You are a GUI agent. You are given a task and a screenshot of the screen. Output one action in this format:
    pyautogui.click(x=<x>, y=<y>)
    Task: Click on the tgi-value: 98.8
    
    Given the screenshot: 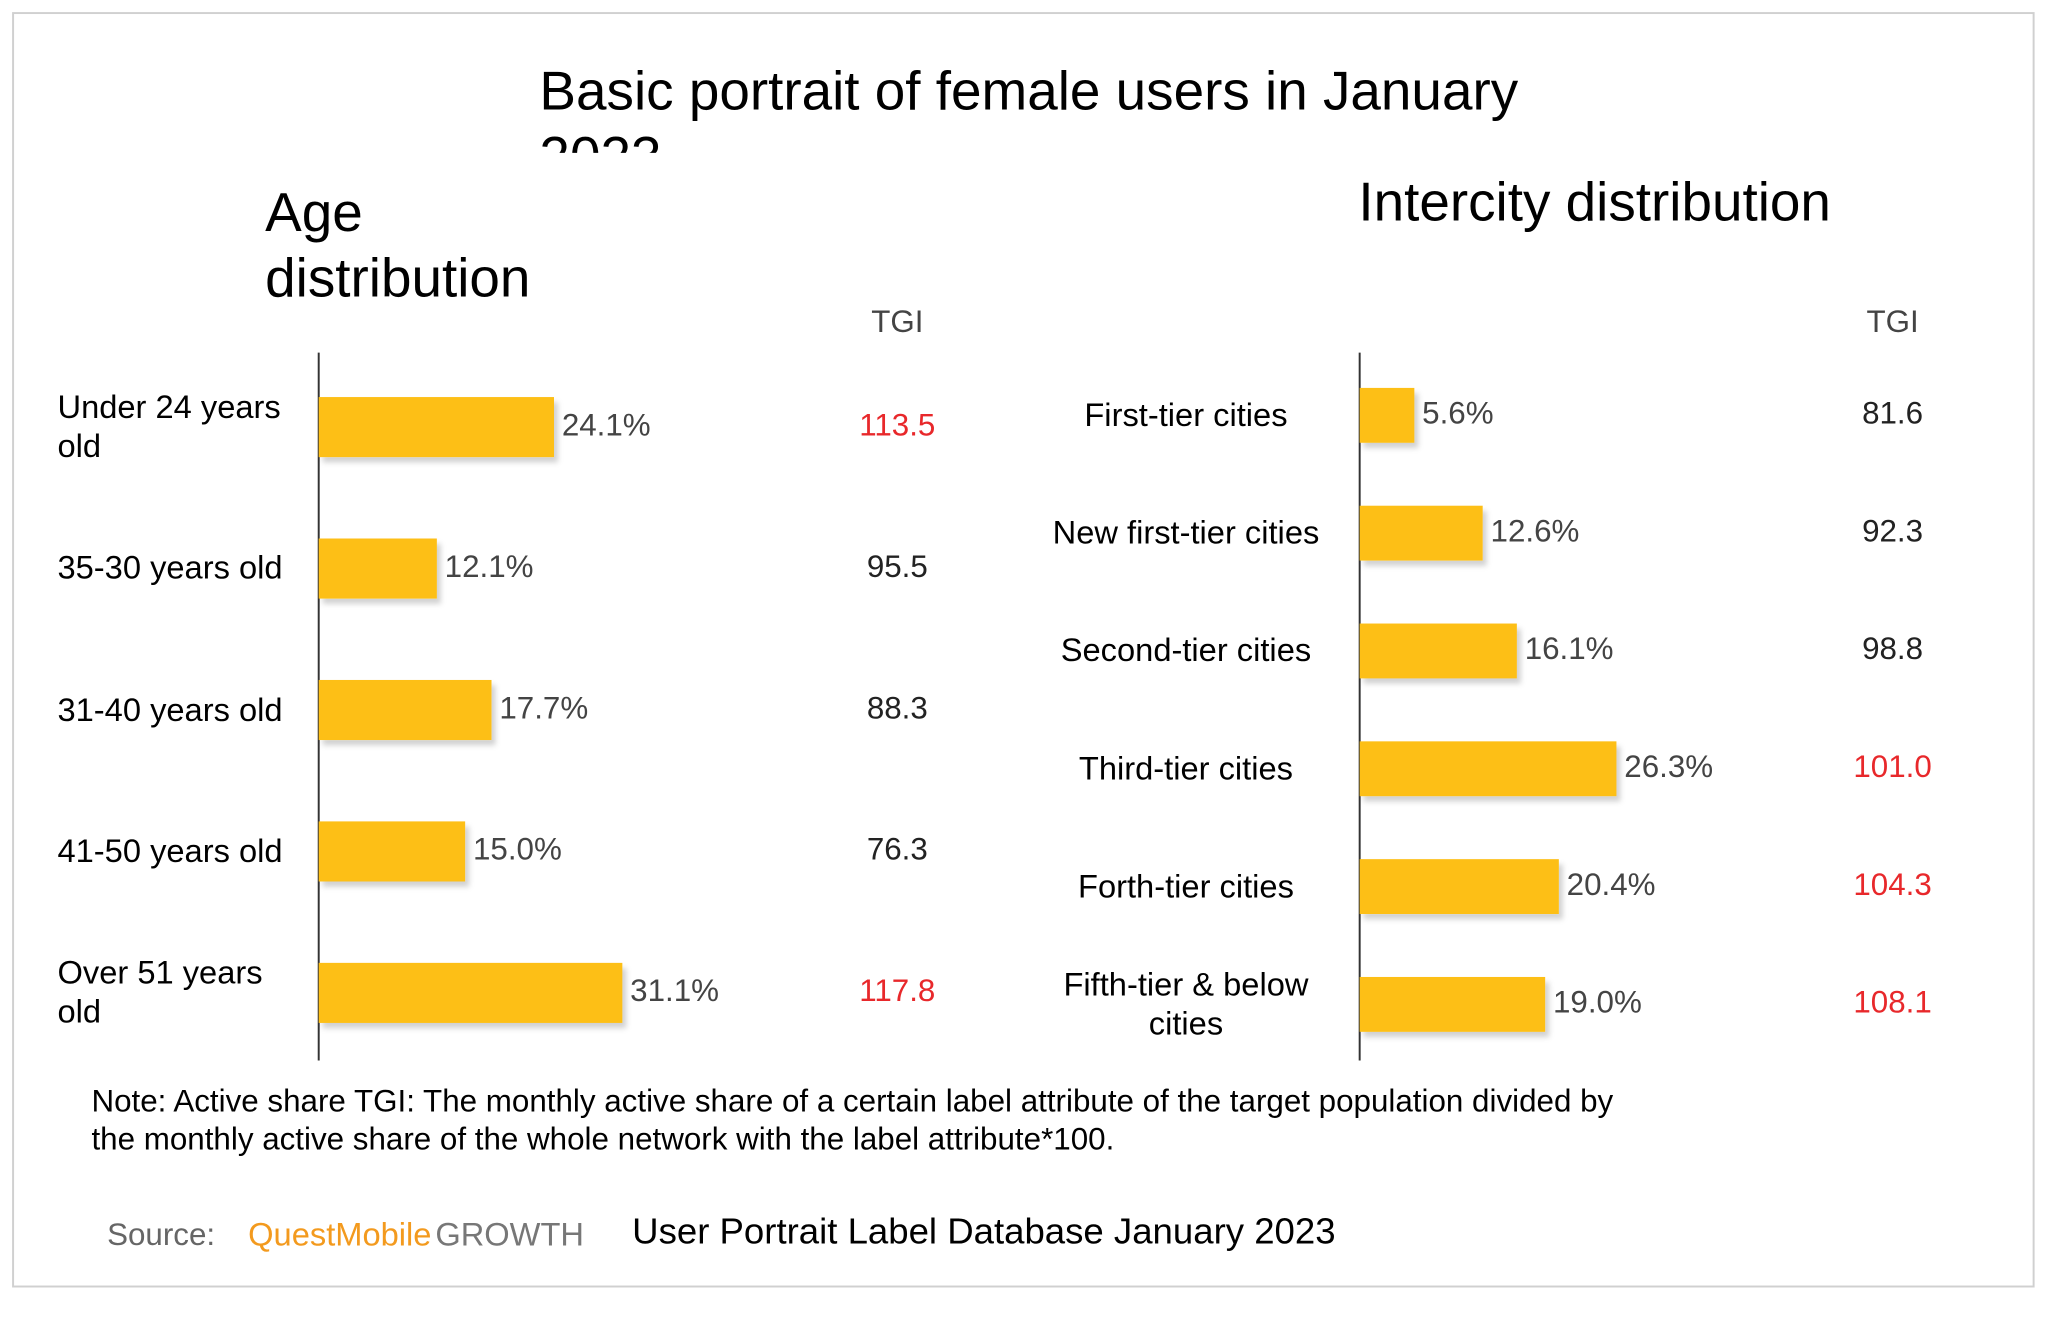 What is the action you would take?
    pyautogui.click(x=1892, y=648)
    